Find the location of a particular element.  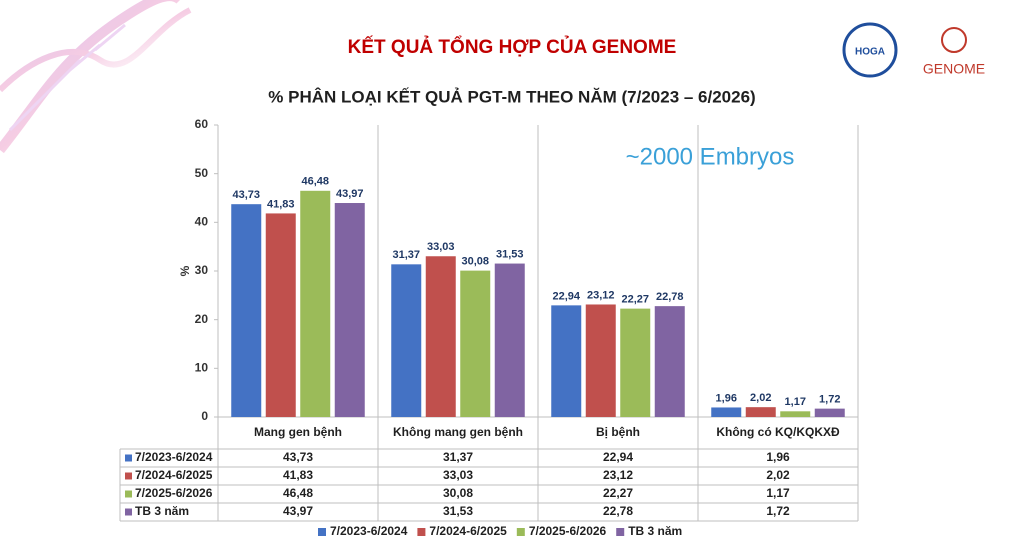

data-label: 31,37 is located at coordinates (406, 255).